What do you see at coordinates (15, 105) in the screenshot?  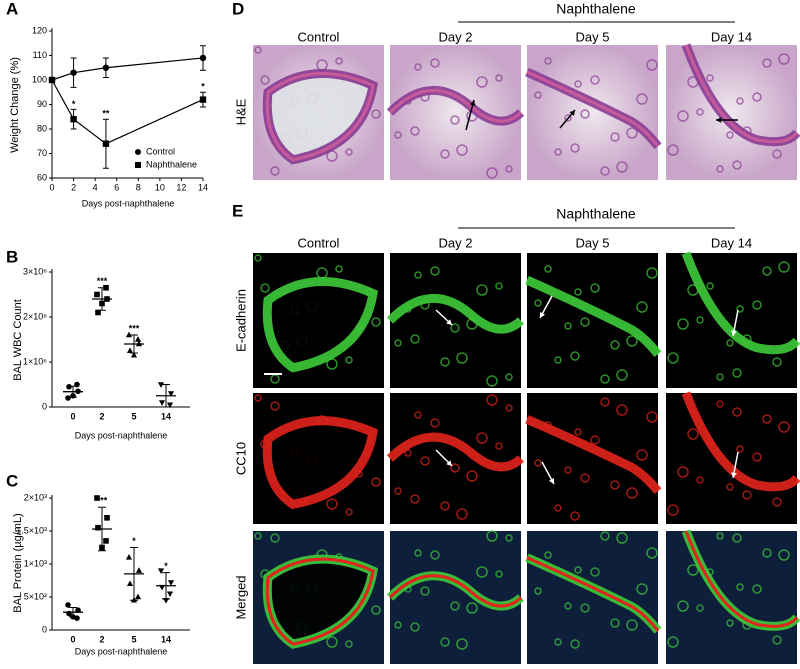 I see `y-axis-title: Weight Change (%)` at bounding box center [15, 105].